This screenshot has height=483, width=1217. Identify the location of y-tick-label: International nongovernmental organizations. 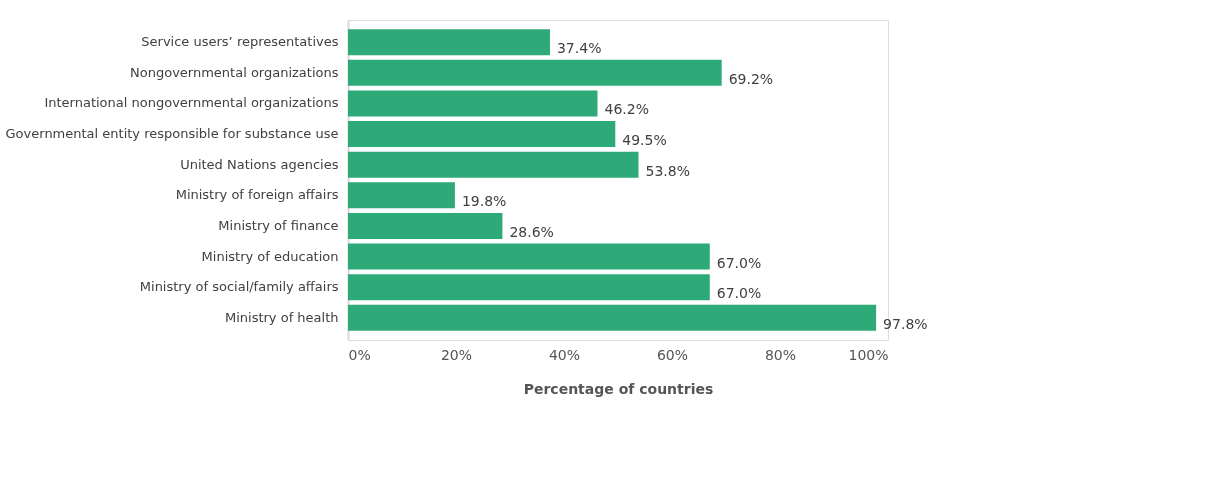
(191, 103).